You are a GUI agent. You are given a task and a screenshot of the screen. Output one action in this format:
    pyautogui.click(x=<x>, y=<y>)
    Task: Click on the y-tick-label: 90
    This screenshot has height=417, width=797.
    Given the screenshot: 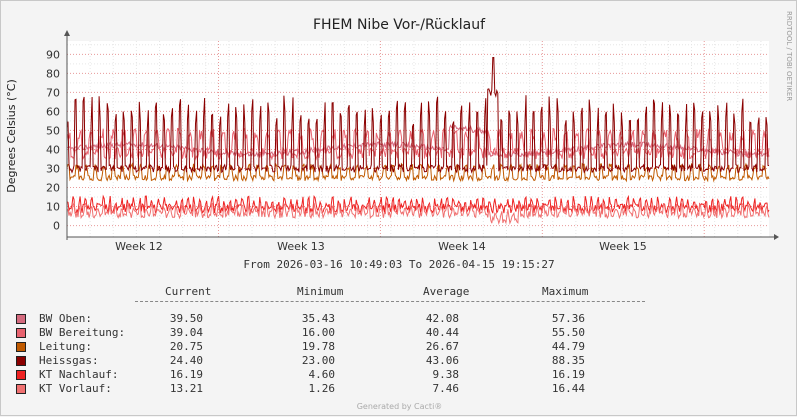 What is the action you would take?
    pyautogui.click(x=53, y=54)
    